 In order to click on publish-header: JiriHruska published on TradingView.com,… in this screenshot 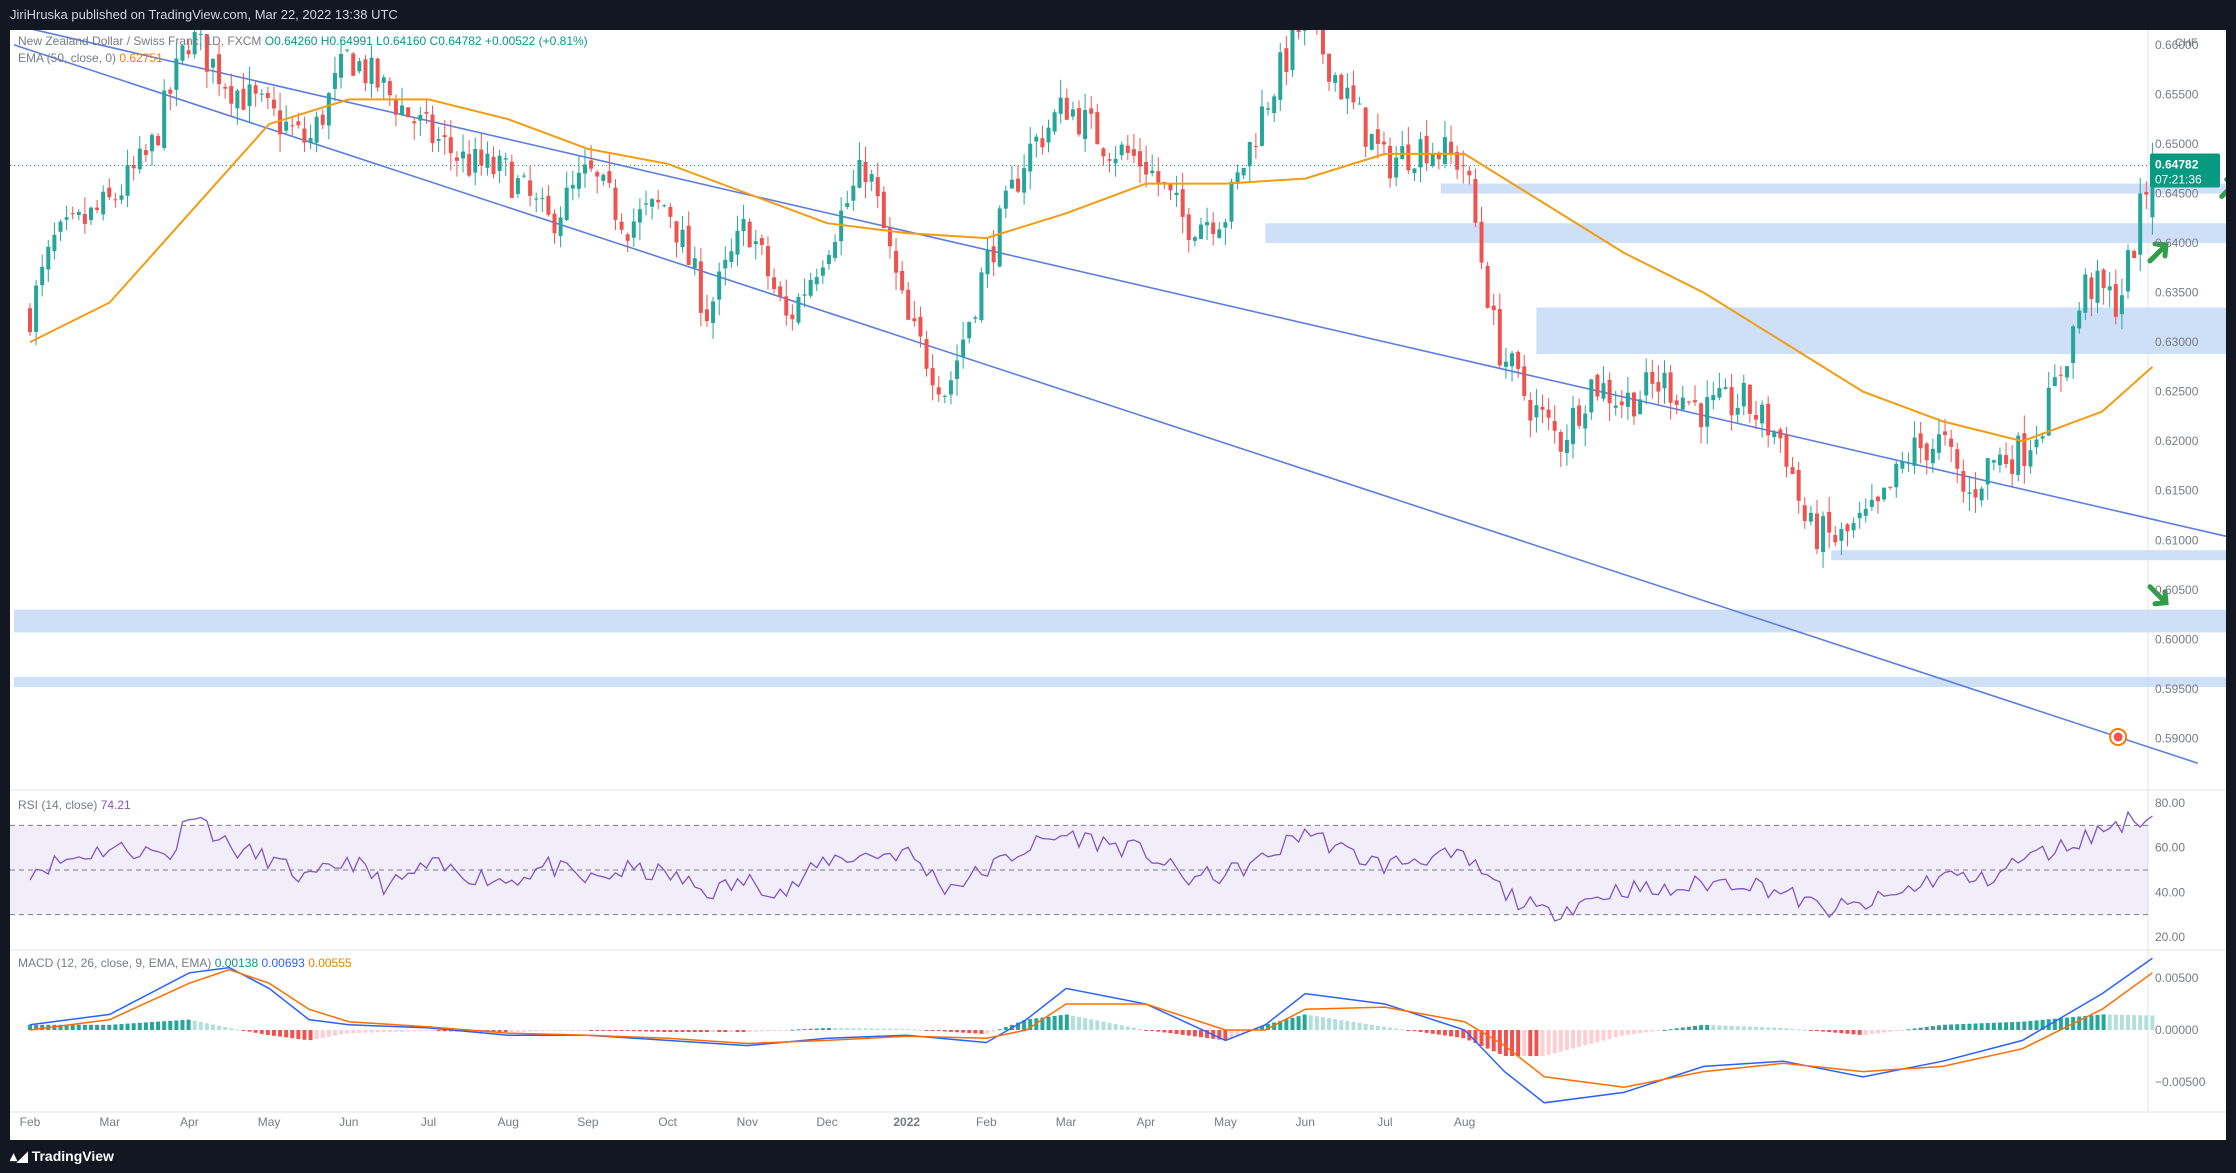, I will do `click(1118, 15)`.